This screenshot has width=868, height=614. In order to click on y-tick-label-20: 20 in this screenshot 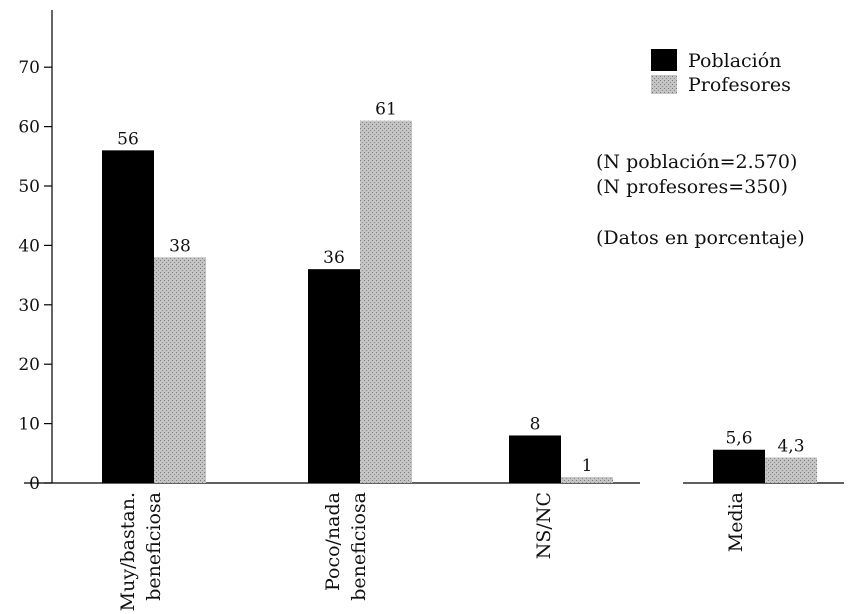, I will do `click(29, 365)`.